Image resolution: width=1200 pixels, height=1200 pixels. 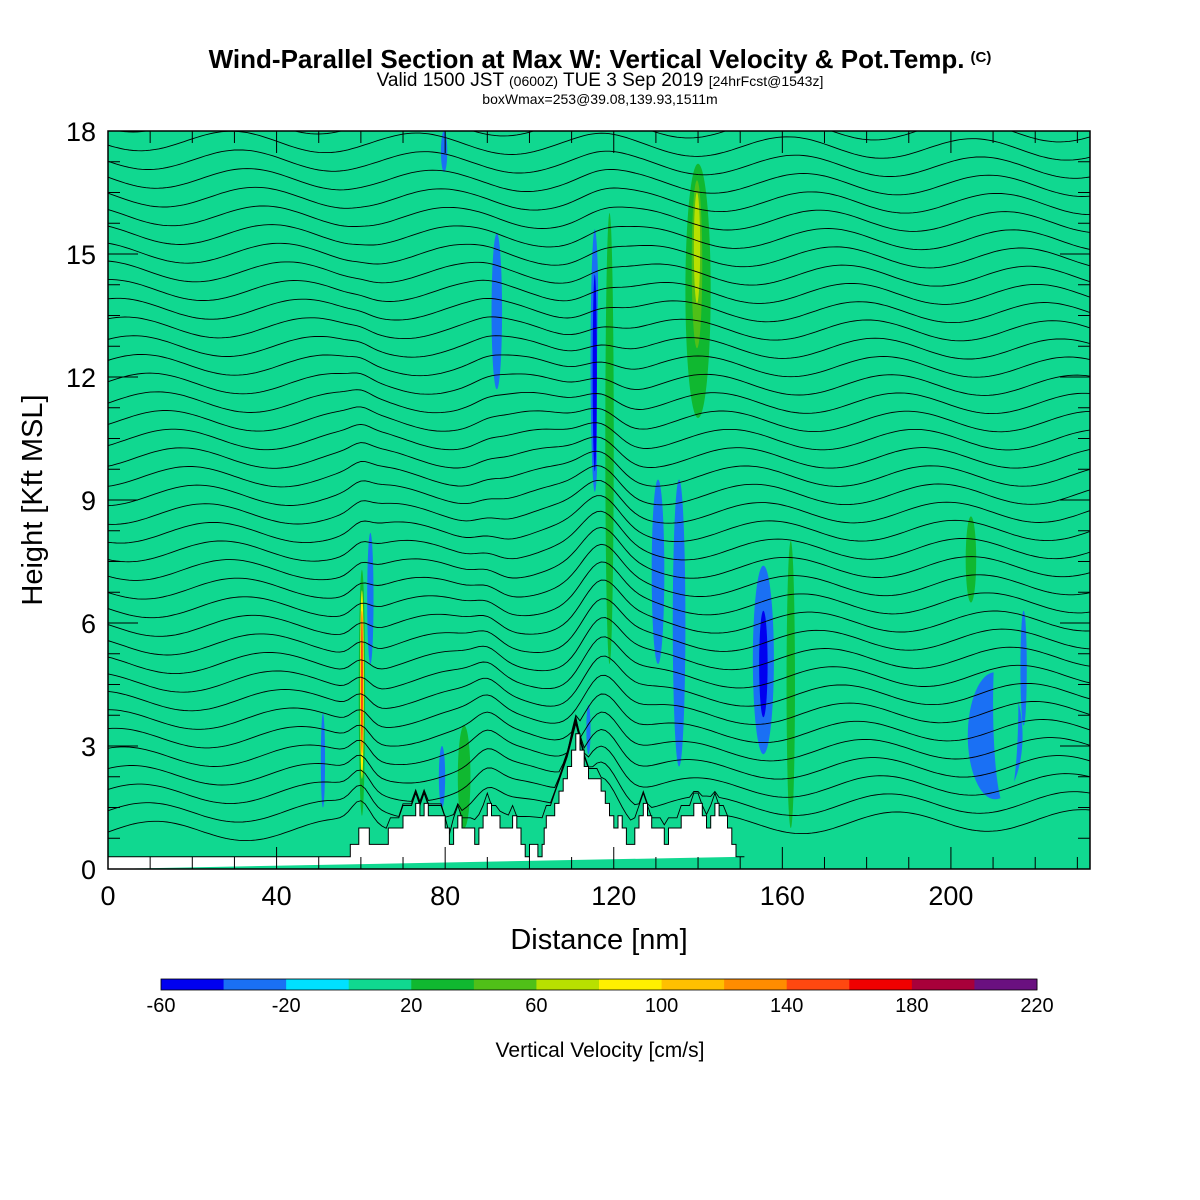 What do you see at coordinates (440, 80) in the screenshot?
I see `valid-time: Valid 1500 JST` at bounding box center [440, 80].